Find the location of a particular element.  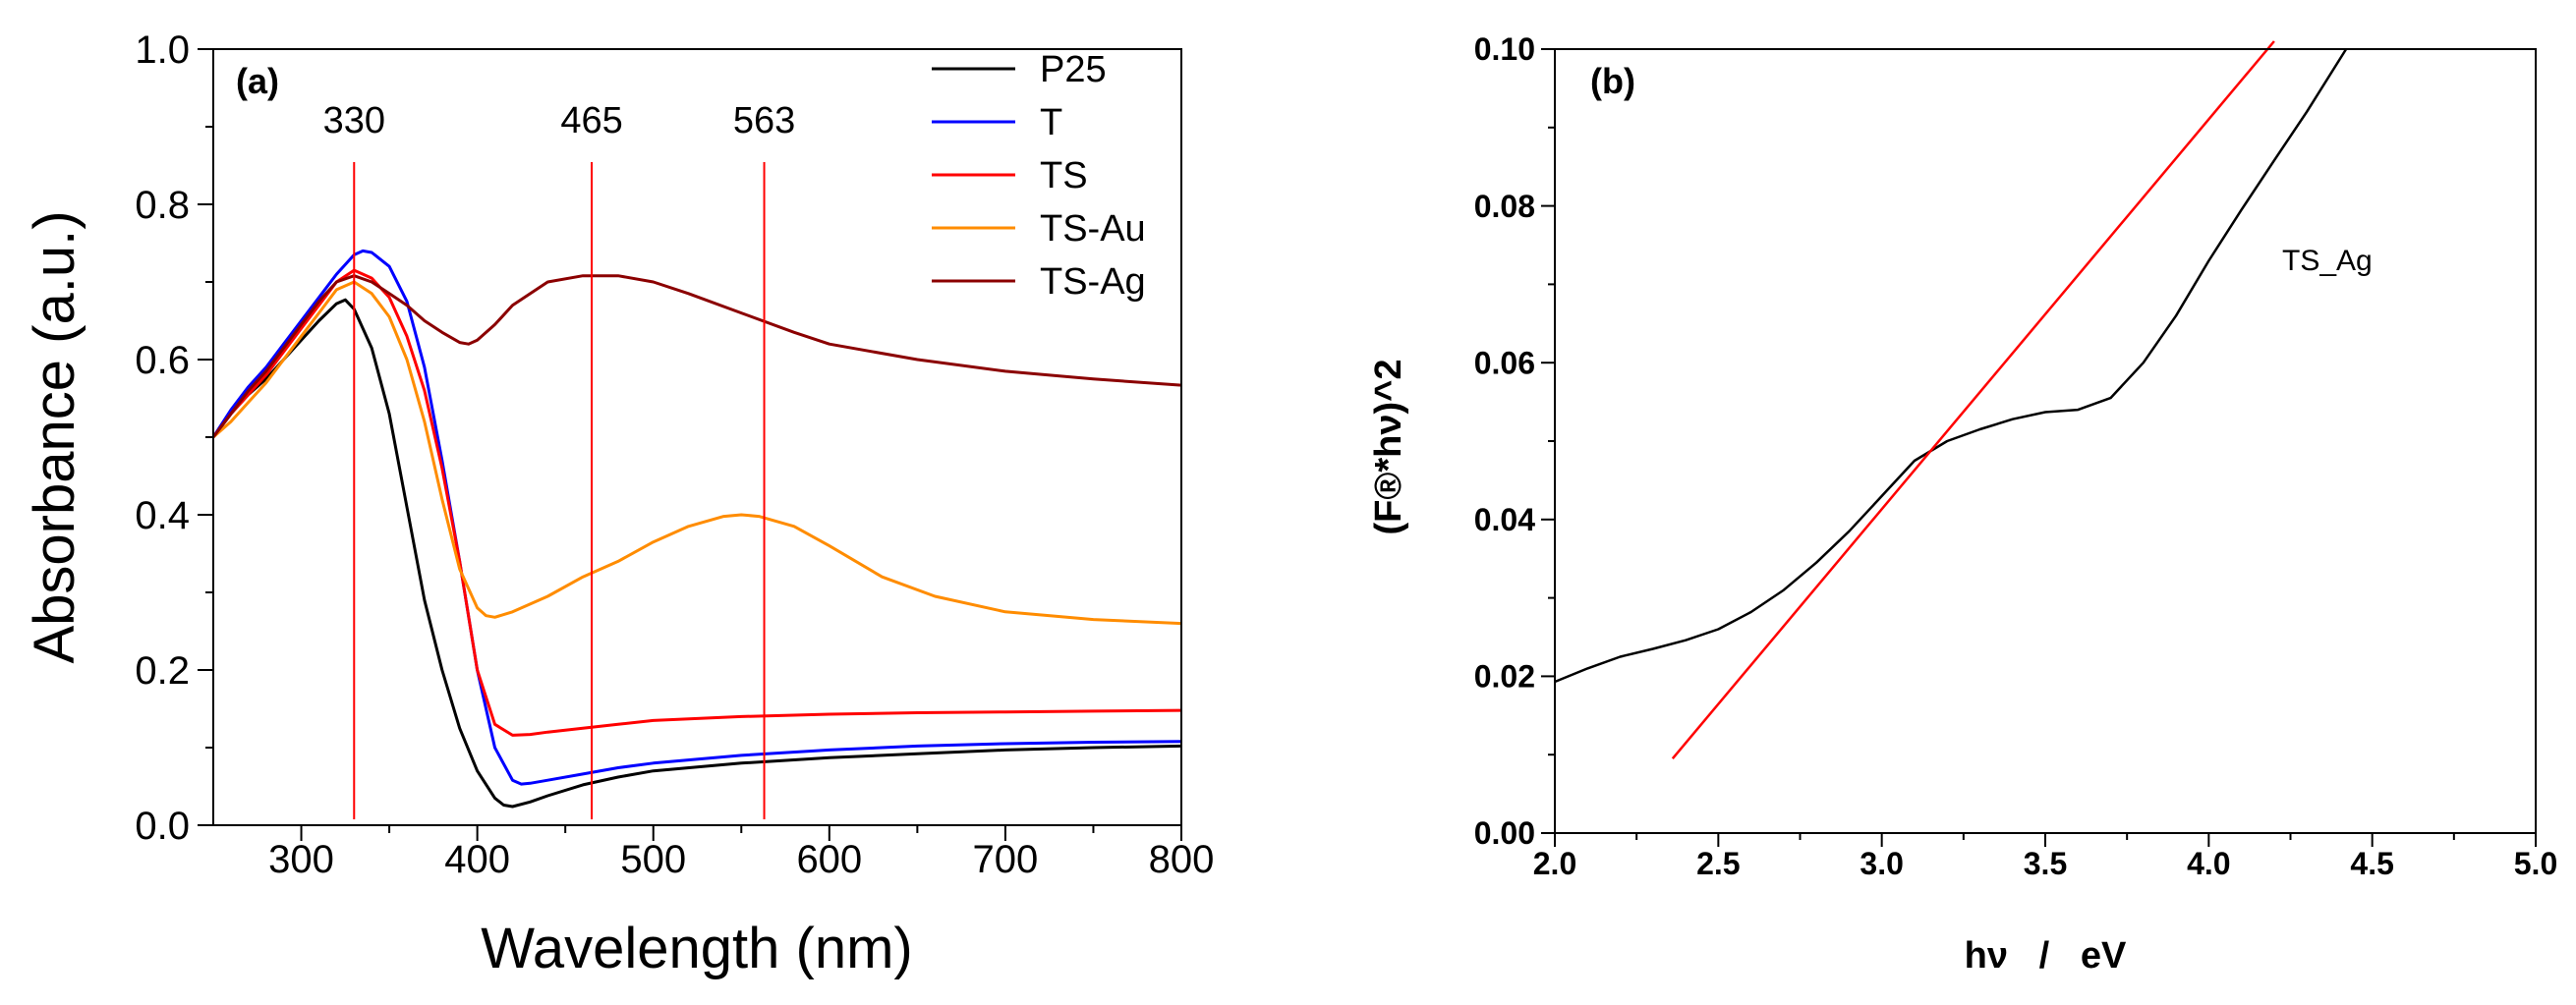

legend-label-ts: TS is located at coordinates (1064, 175).